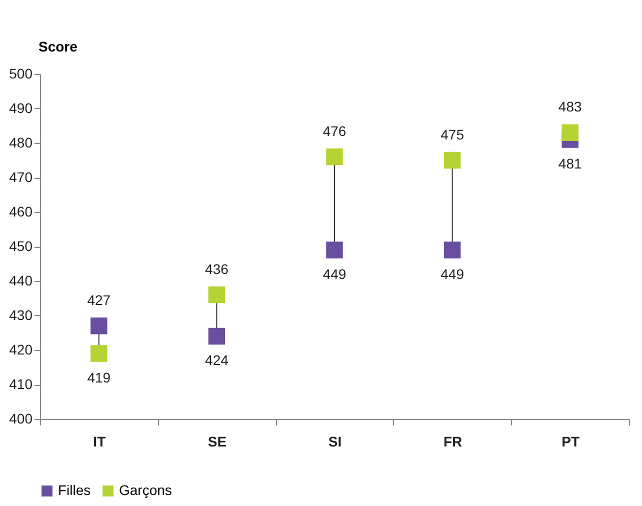  What do you see at coordinates (452, 442) in the screenshot?
I see `x-tick-label: FR` at bounding box center [452, 442].